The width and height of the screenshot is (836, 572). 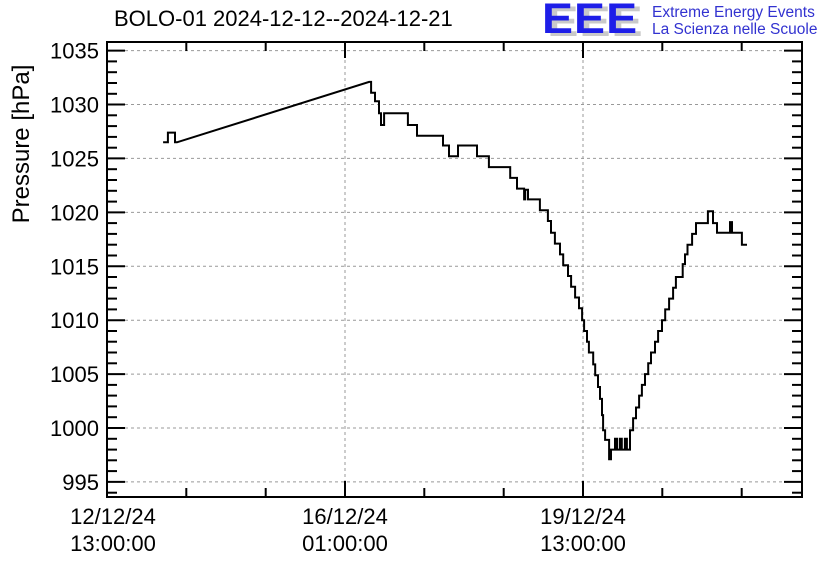 What do you see at coordinates (733, 12) in the screenshot?
I see `eee-logo-line1: Extreme Energy Events` at bounding box center [733, 12].